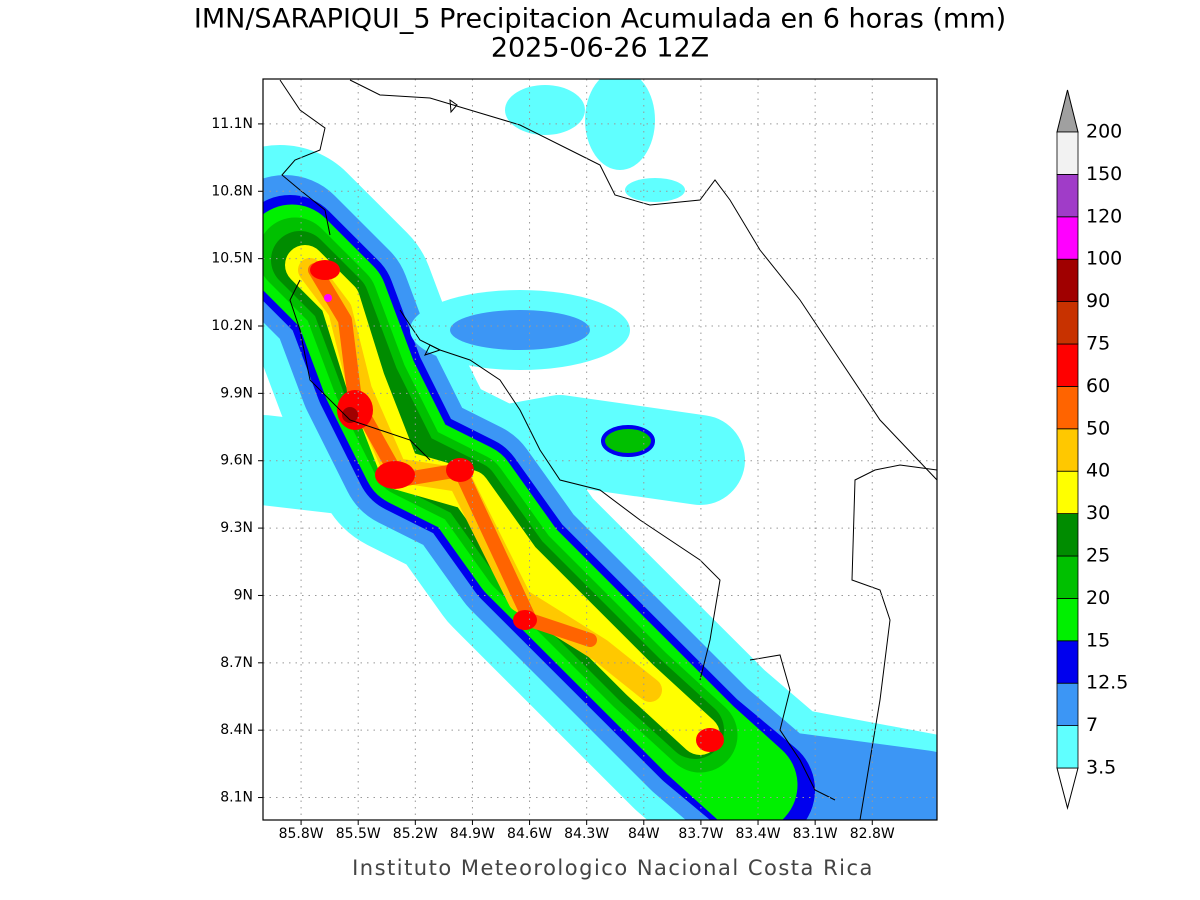 The height and width of the screenshot is (900, 1200). Describe the element at coordinates (232, 326) in the screenshot. I see `y-tick-label: 10.2N` at that location.